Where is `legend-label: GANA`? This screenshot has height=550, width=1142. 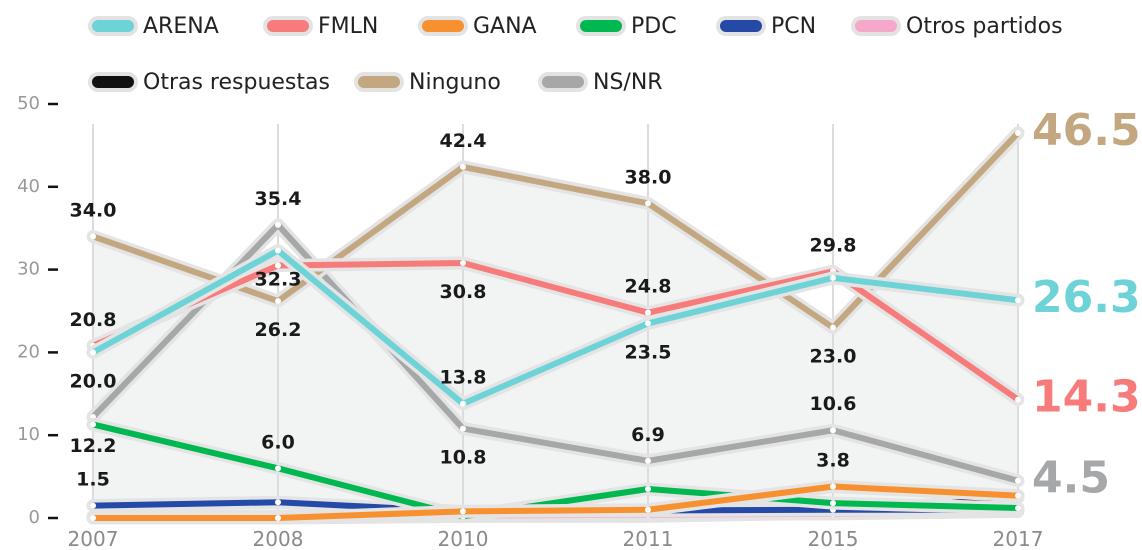
legend-label: GANA is located at coordinates (505, 26).